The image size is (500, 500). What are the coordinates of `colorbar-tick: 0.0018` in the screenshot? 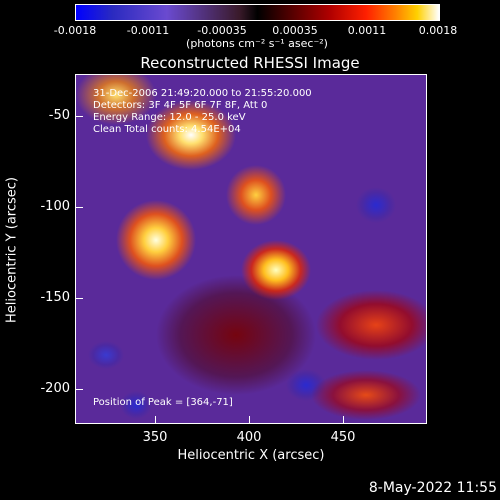 It's located at (438, 30).